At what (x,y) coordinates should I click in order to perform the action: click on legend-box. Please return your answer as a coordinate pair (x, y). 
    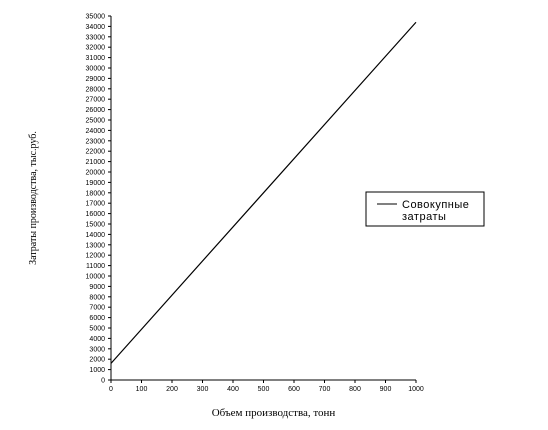
    Looking at the image, I should click on (425, 209).